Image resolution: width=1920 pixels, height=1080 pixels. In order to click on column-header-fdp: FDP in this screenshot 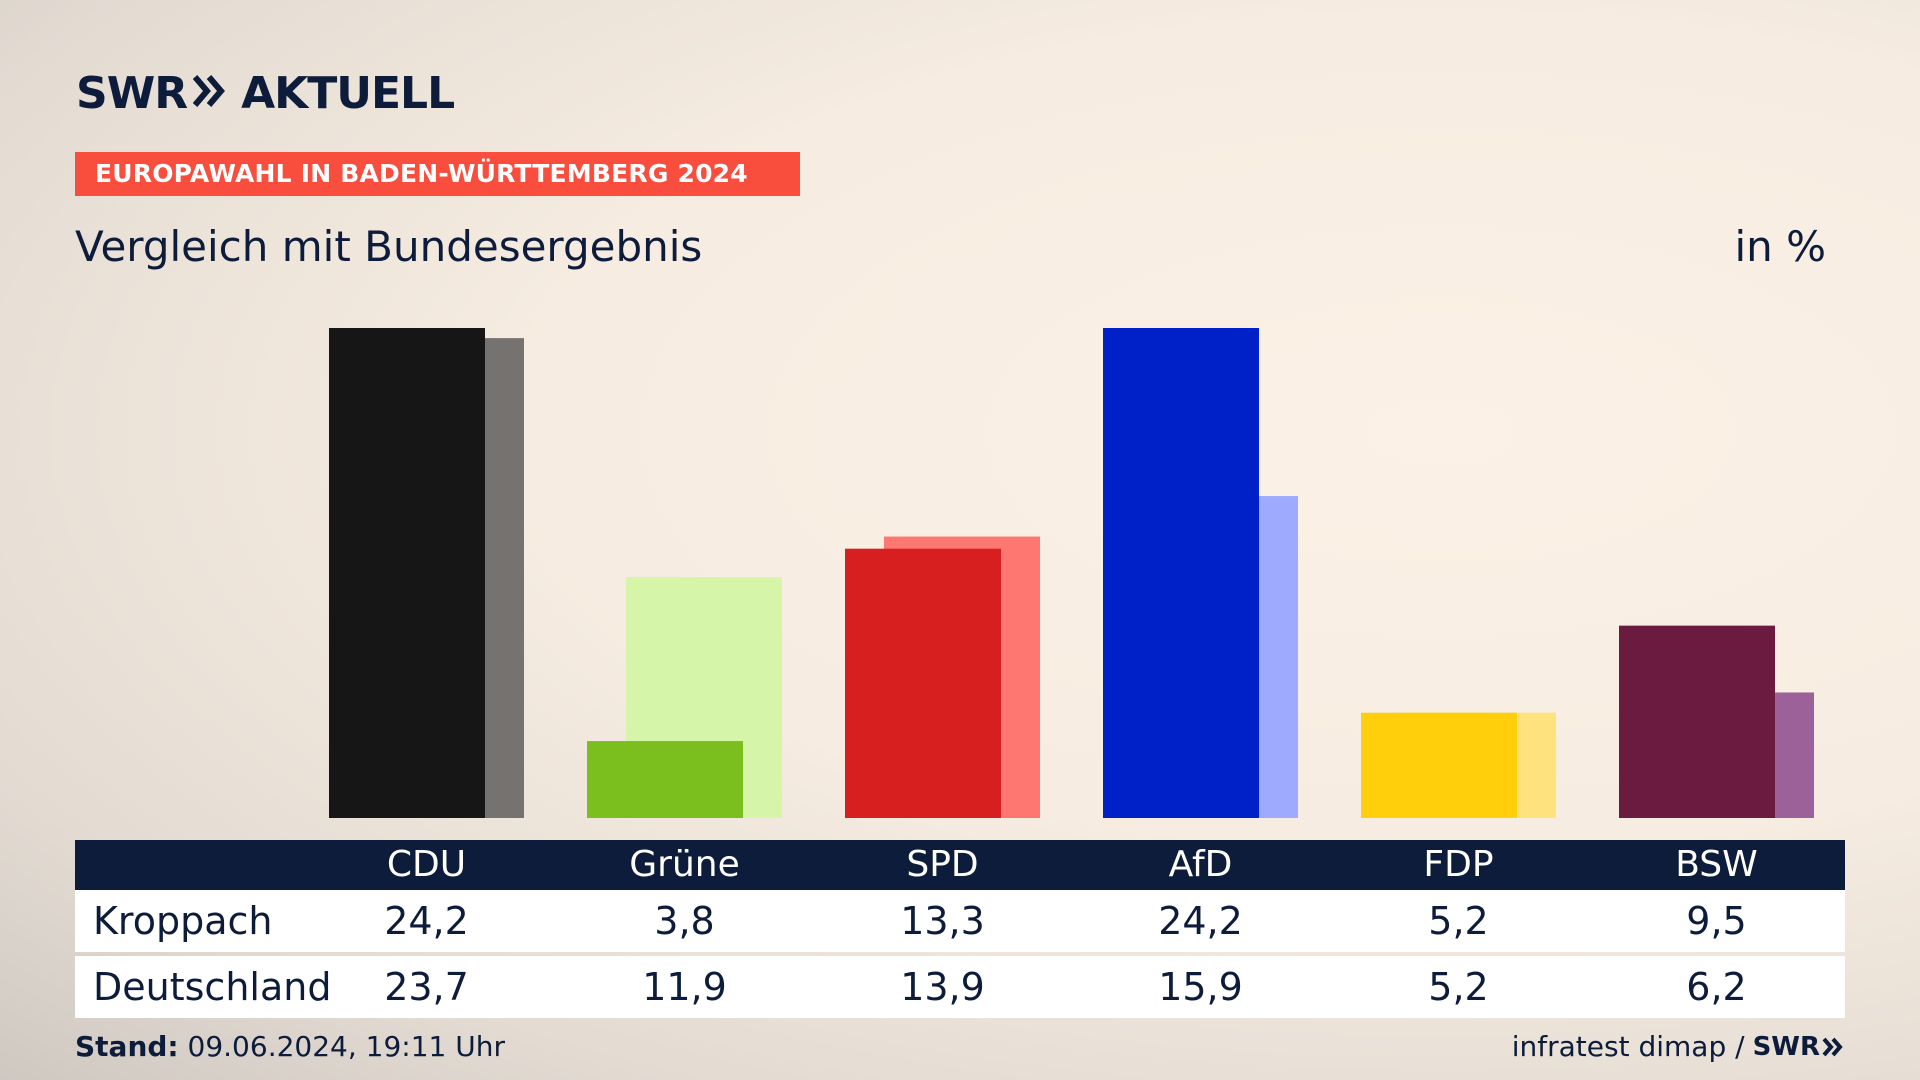, I will do `click(1458, 864)`.